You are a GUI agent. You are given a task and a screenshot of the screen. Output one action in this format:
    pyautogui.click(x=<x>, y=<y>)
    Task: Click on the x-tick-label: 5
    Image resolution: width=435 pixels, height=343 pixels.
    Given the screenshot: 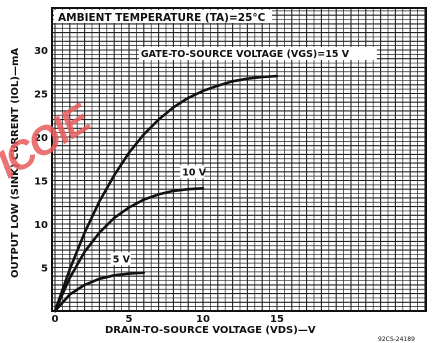 What is the action you would take?
    pyautogui.click(x=129, y=319)
    